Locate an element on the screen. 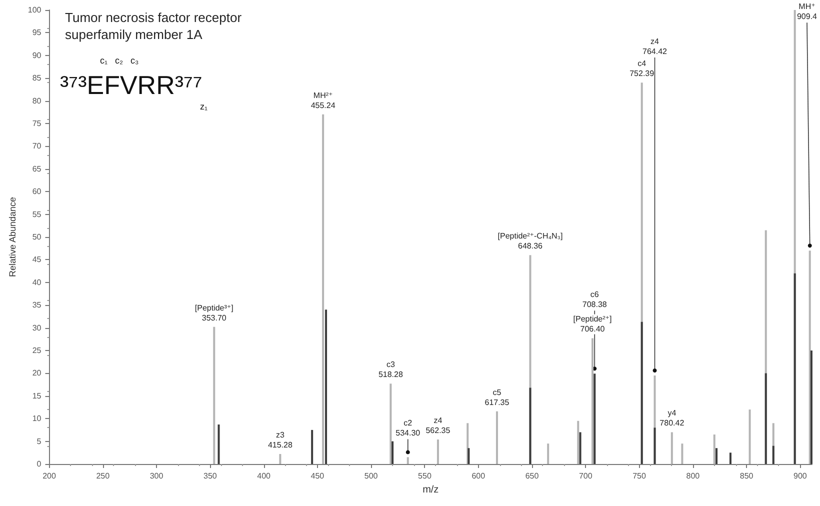 This screenshot has height=506, width=820. y-tick-label: 40 is located at coordinates (37, 282).